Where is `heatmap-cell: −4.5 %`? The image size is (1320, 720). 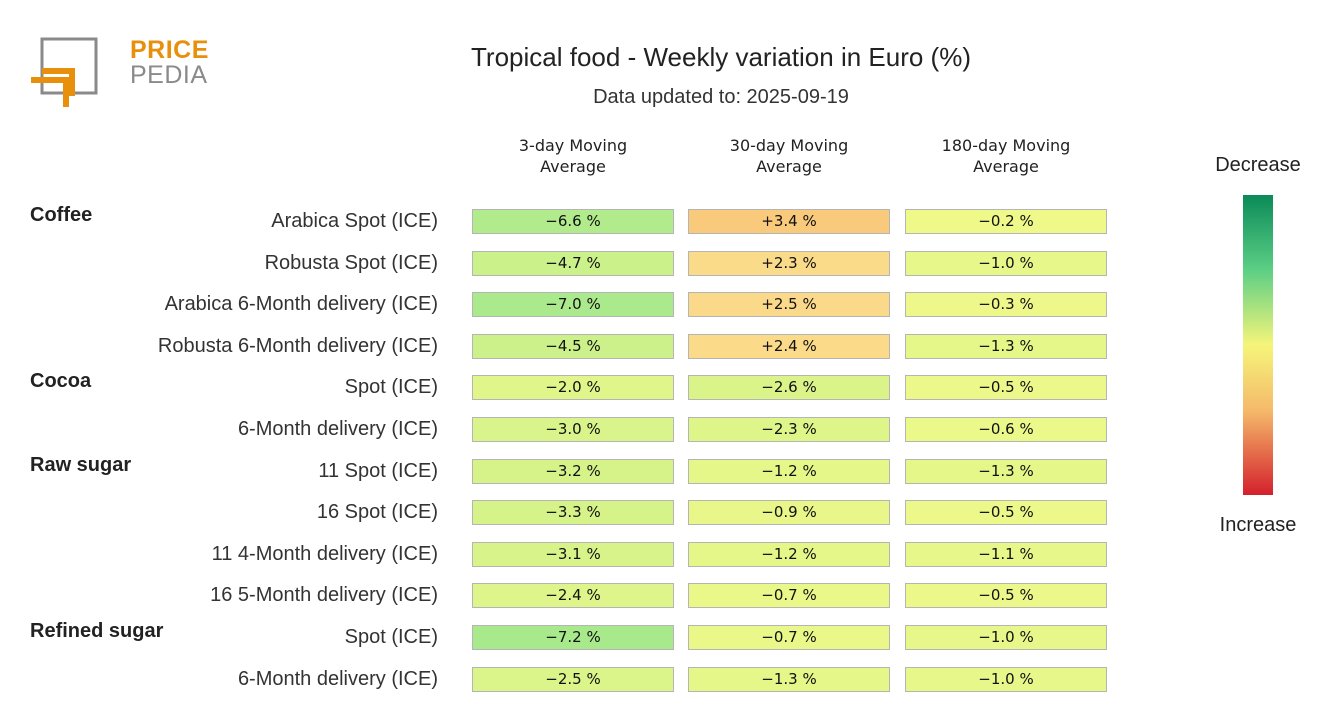 heatmap-cell: −4.5 % is located at coordinates (573, 346).